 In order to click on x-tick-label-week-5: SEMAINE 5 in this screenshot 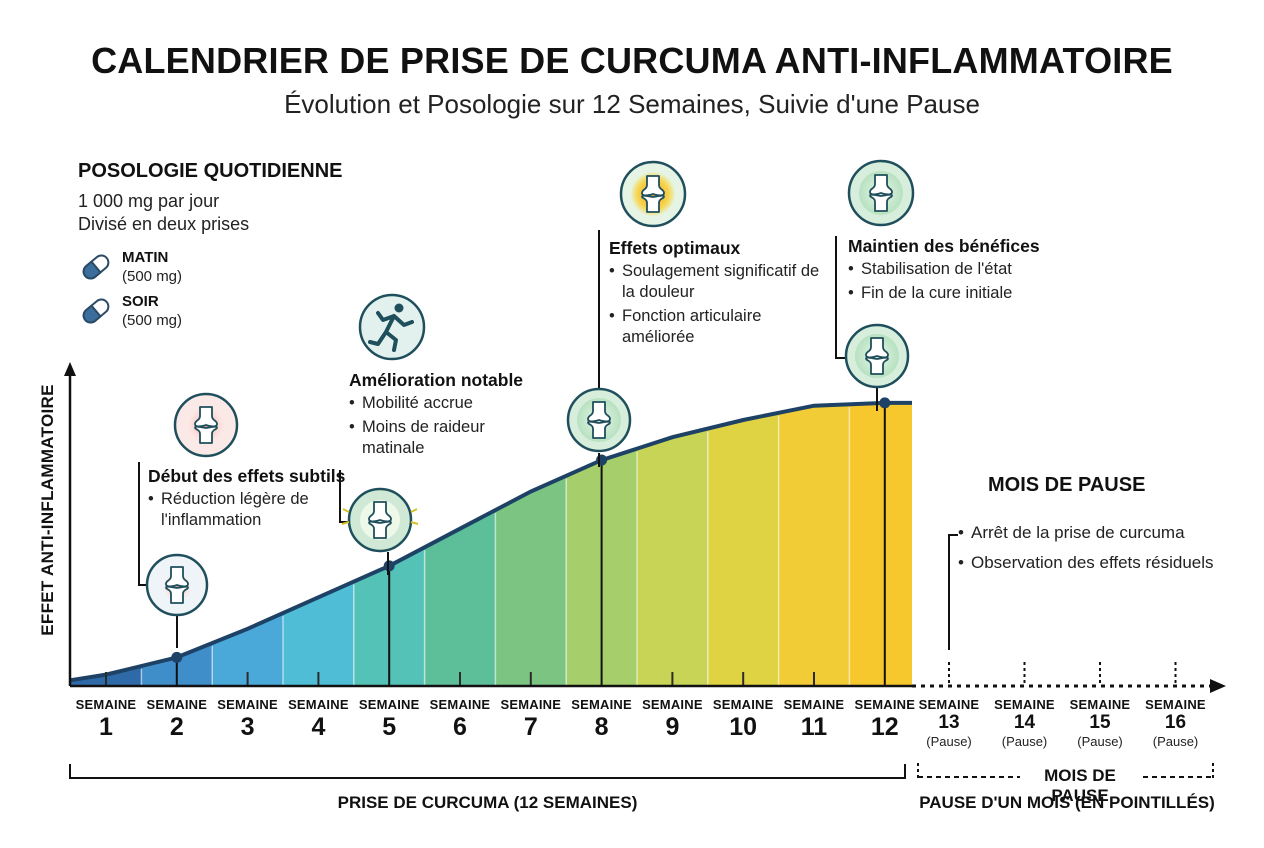, I will do `click(389, 719)`.